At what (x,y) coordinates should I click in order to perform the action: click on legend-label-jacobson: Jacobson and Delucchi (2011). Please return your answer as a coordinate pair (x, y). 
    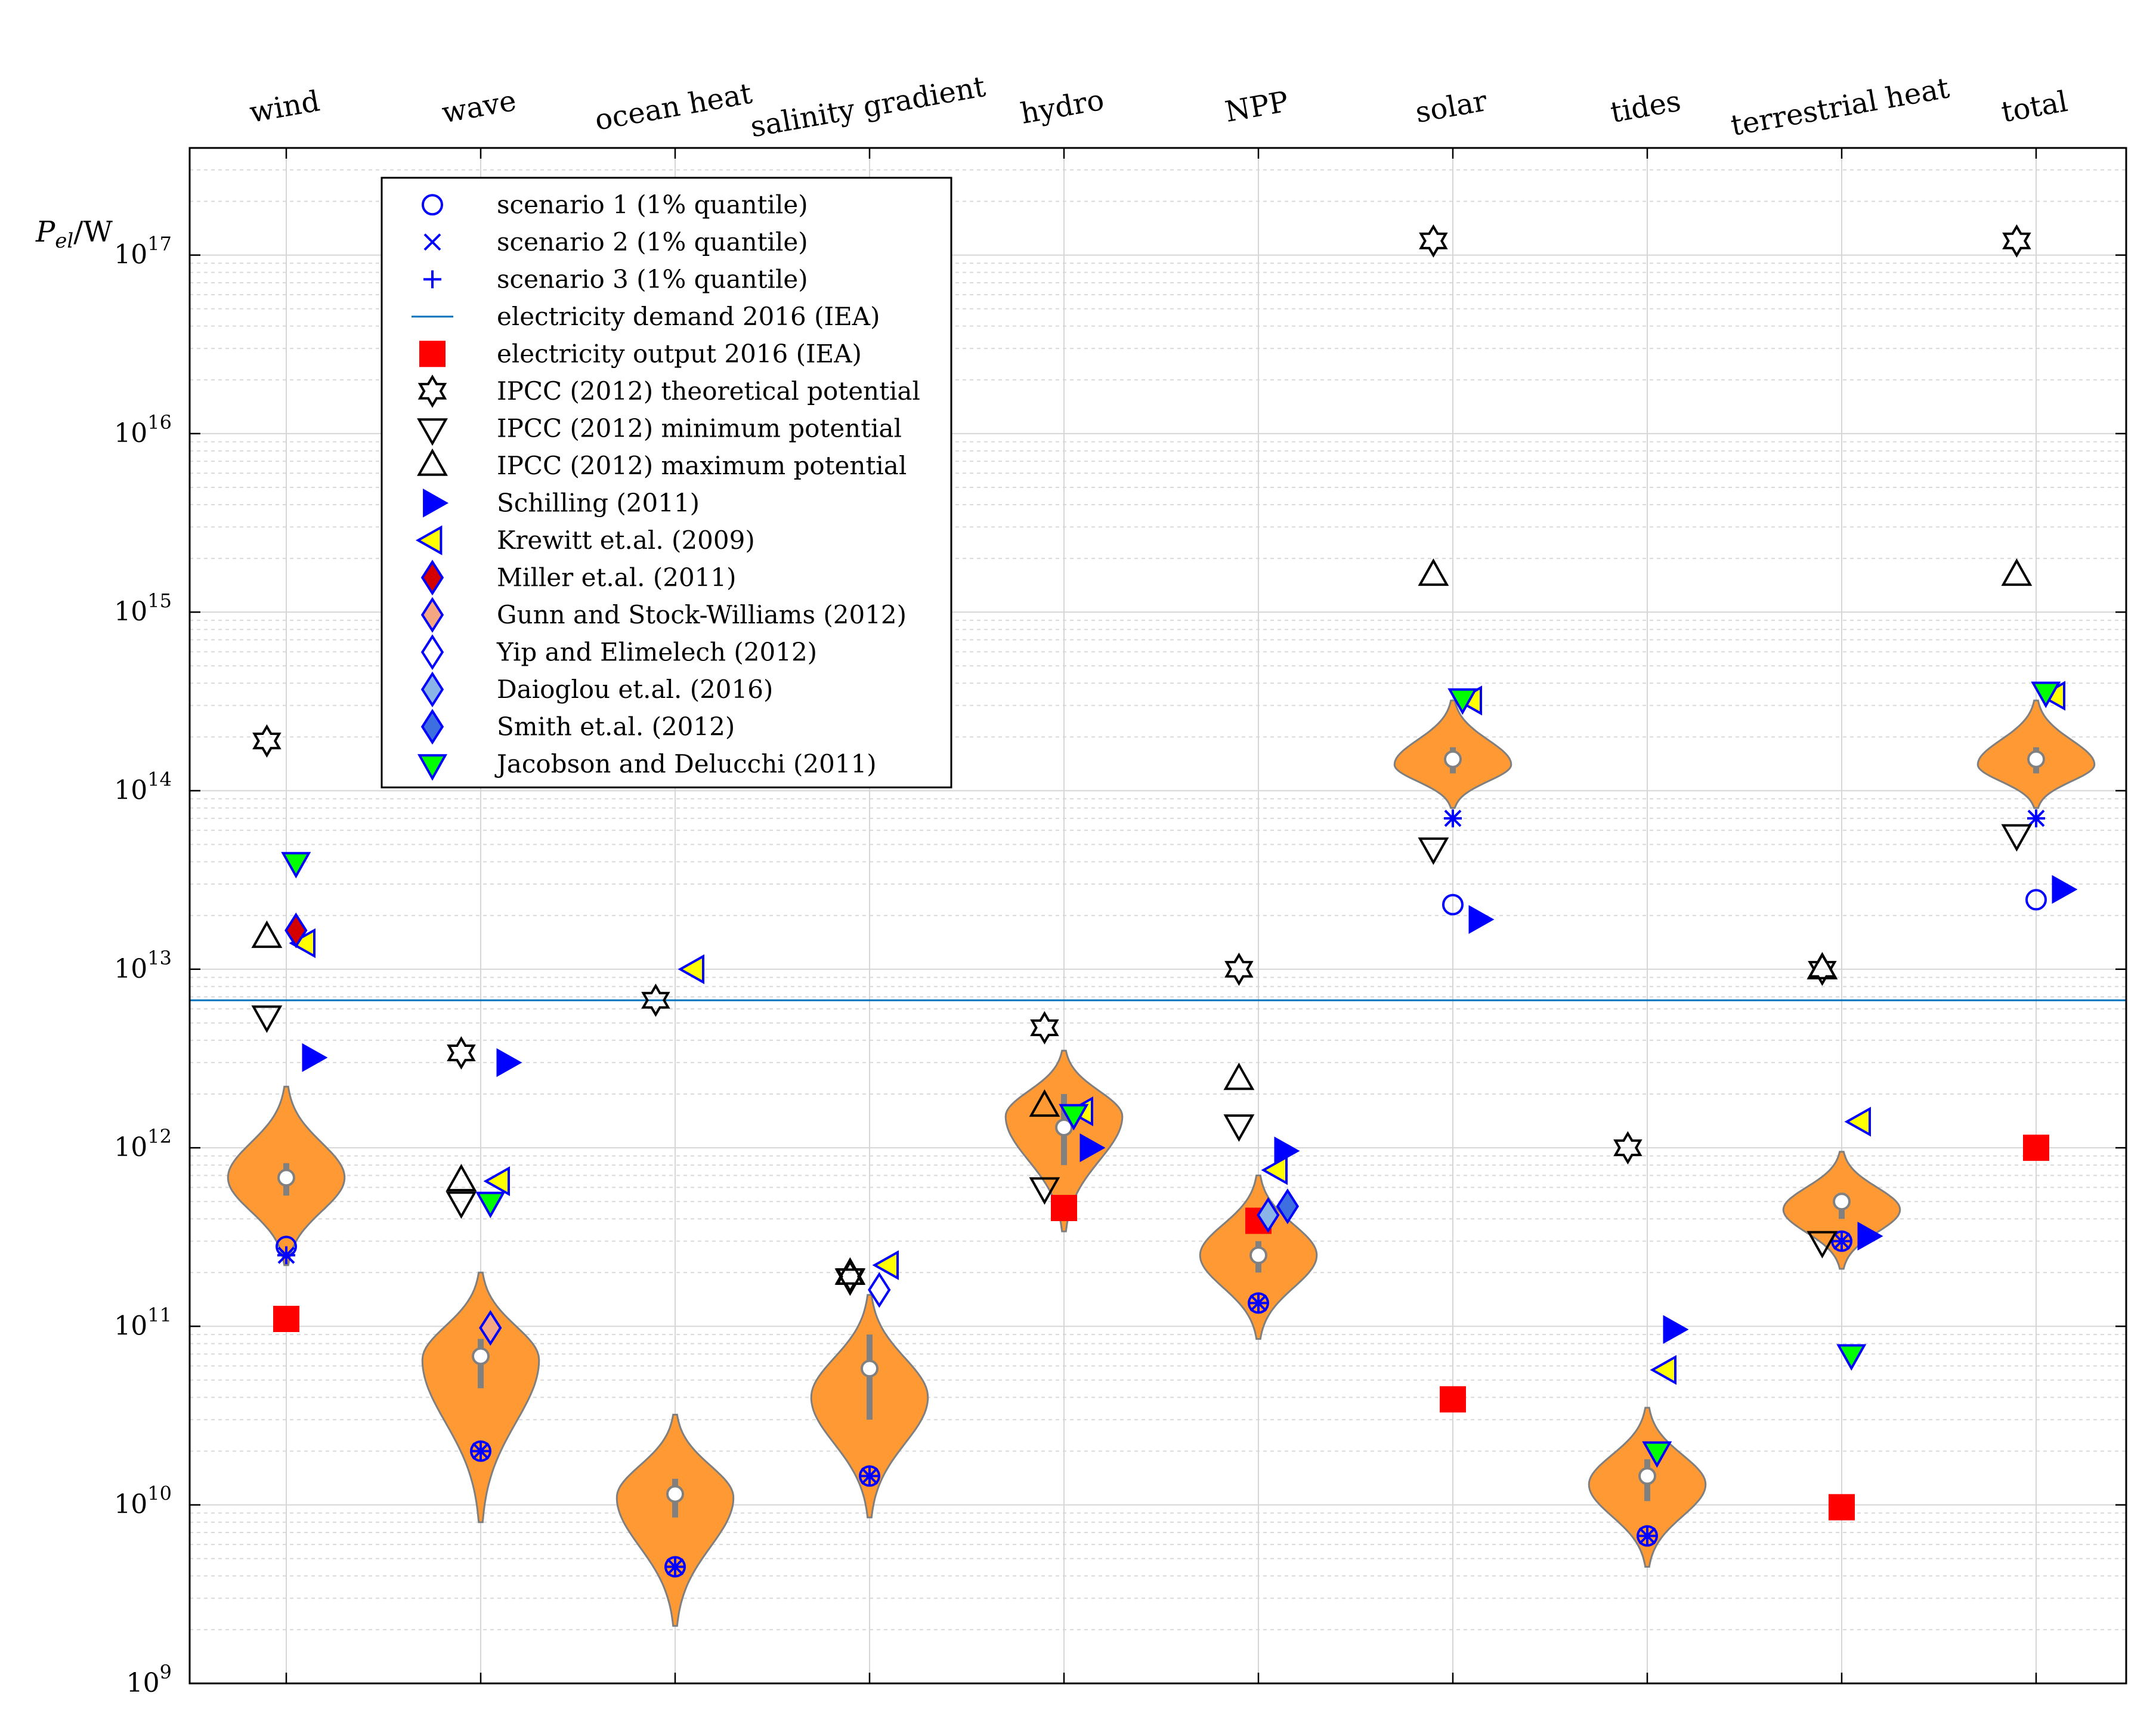
    Looking at the image, I should click on (686, 763).